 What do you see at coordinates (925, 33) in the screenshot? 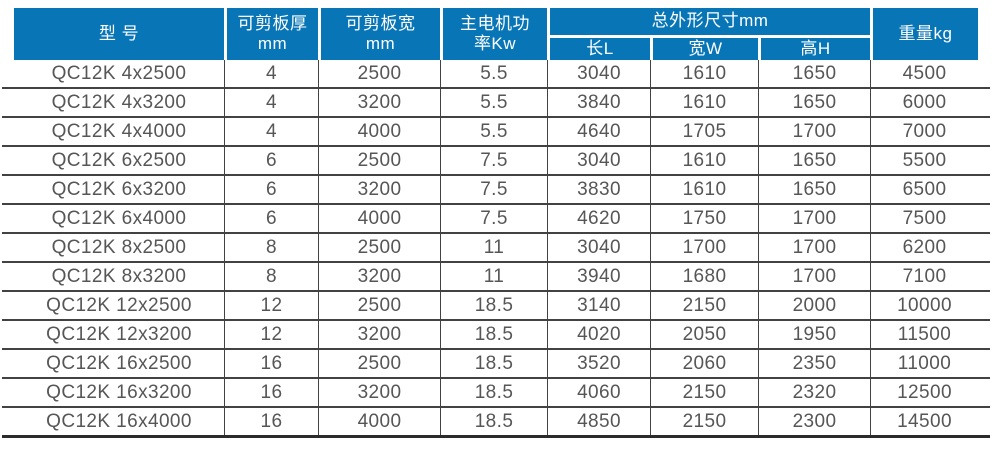
I see `header-label: 重量kg` at bounding box center [925, 33].